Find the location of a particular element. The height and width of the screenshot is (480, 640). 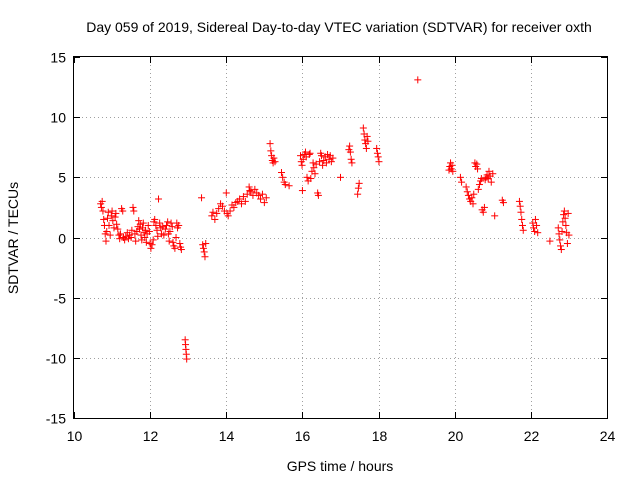

x-tick-label: 20 is located at coordinates (456, 436).